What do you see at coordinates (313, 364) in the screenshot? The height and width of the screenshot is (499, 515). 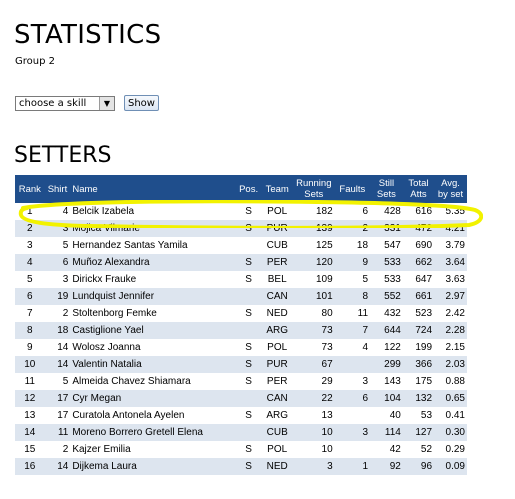 I see `running-sets-cell: 67` at bounding box center [313, 364].